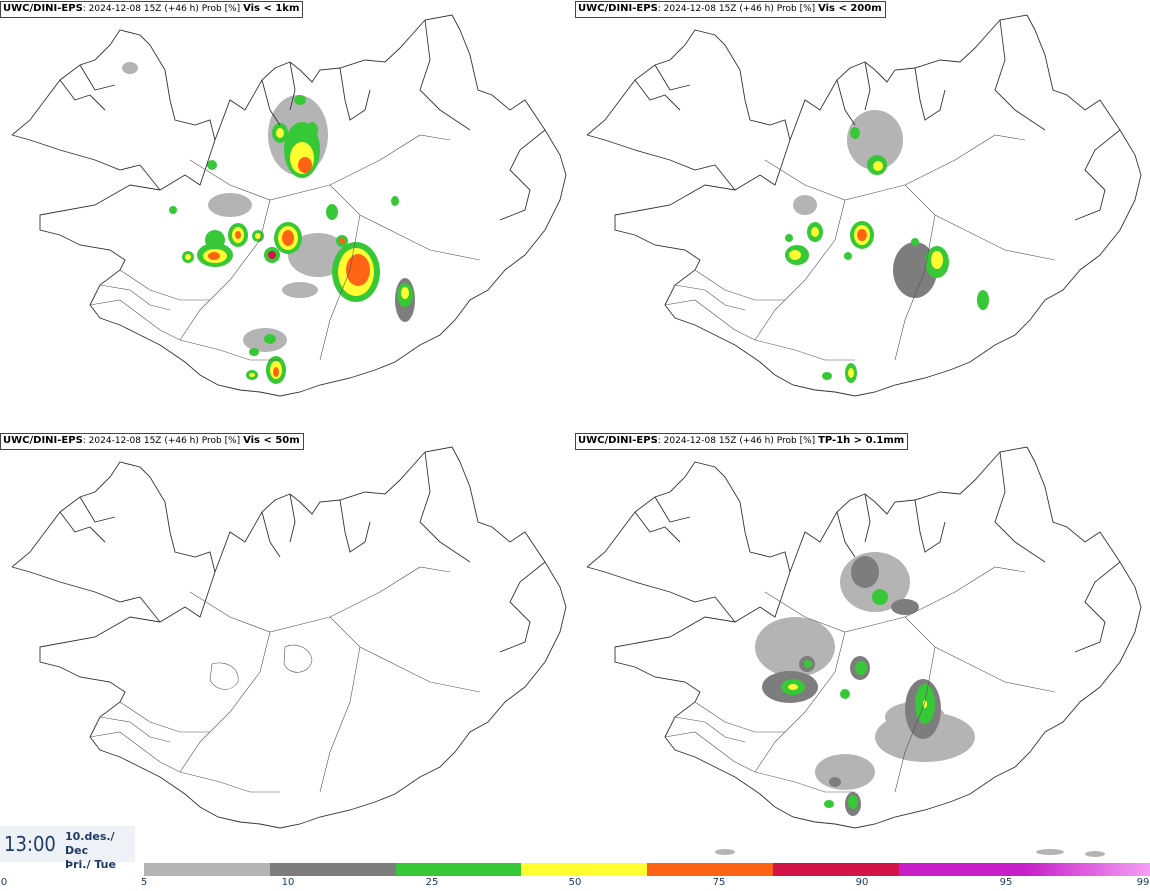  Describe the element at coordinates (4, 882) in the screenshot. I see `legend-tick-label: 0` at that location.